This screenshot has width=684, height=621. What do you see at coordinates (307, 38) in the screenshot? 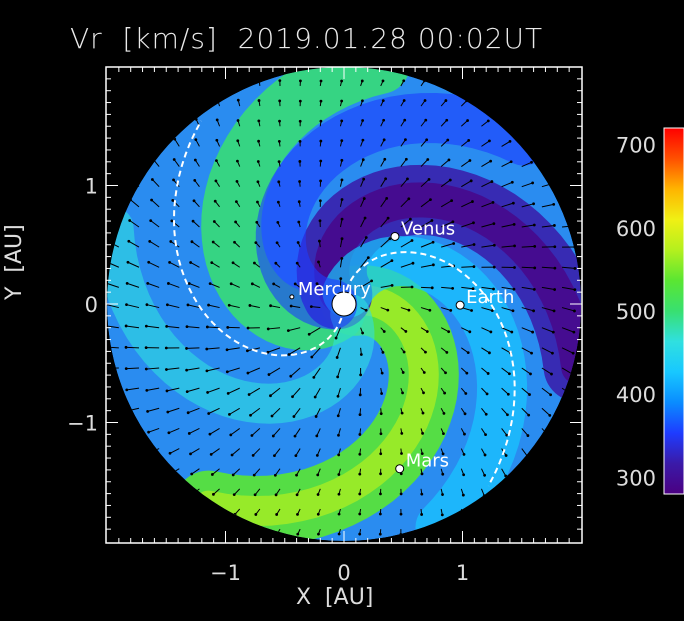
I see `chart-title: Vr [km/s] 2019.01.28 00:02UT` at bounding box center [307, 38].